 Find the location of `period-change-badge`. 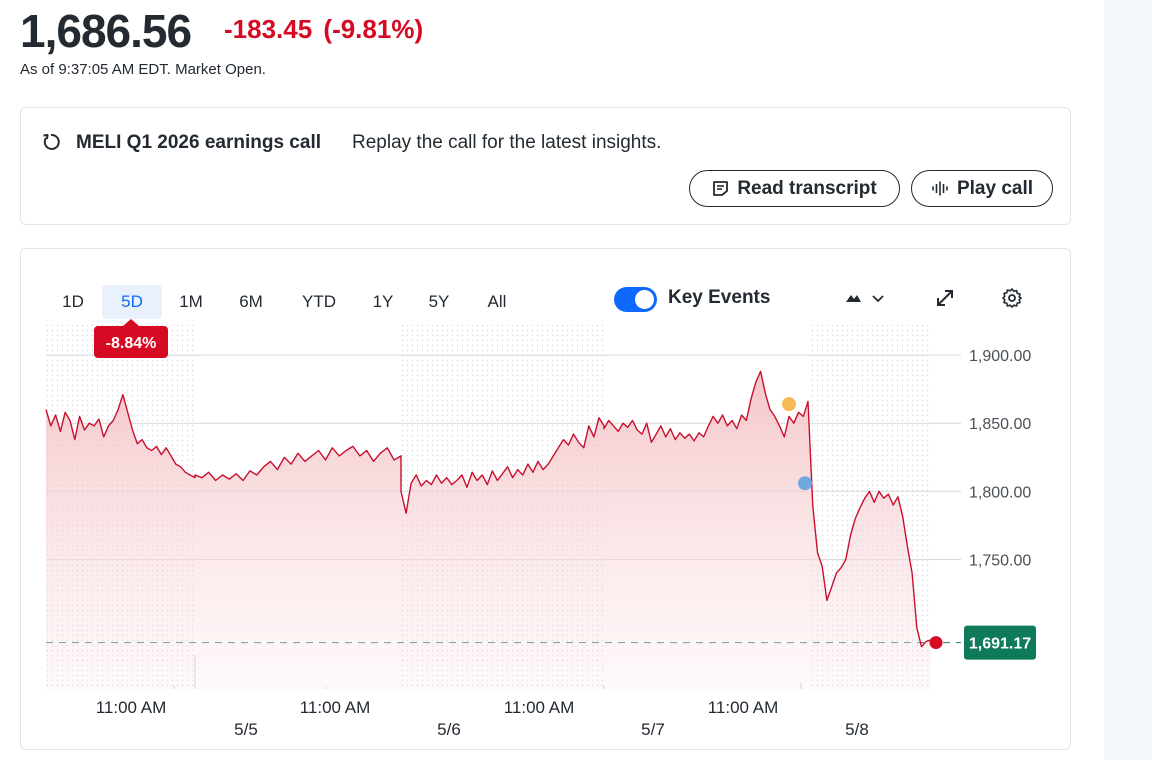

period-change-badge is located at coordinates (131, 342).